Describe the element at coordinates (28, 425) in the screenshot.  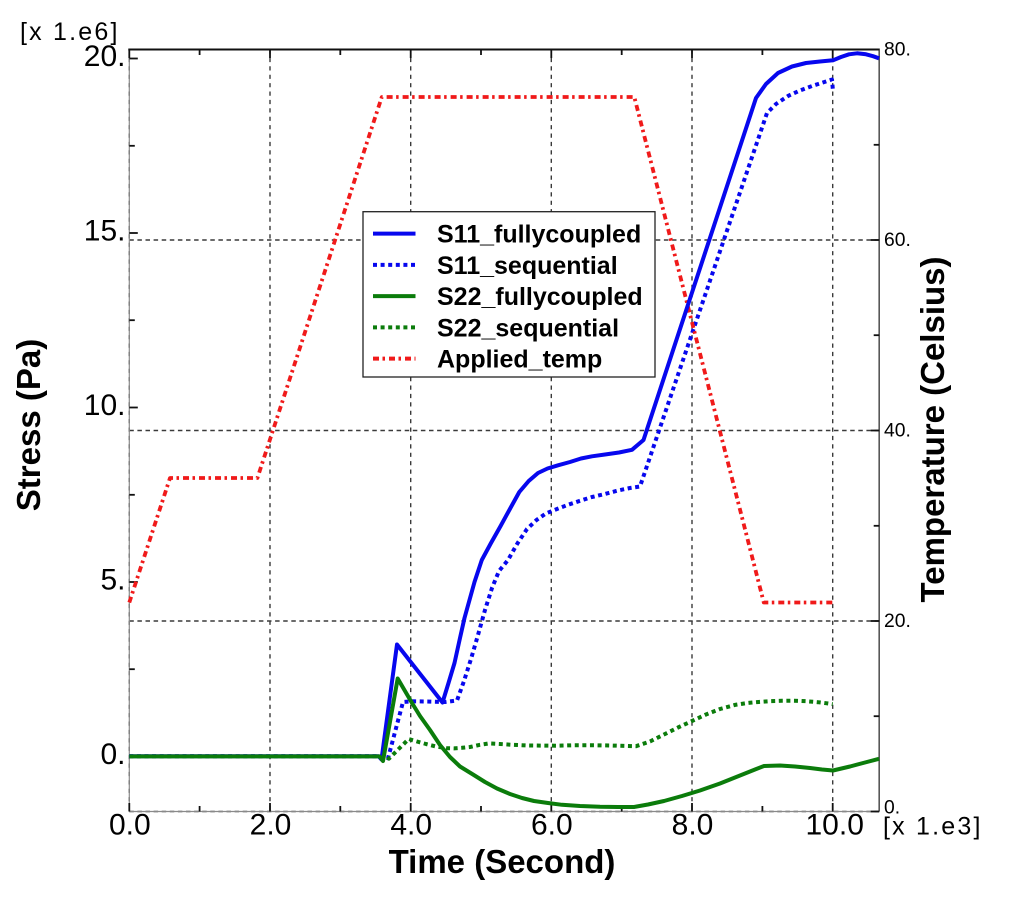
I see `svg-text: Stress (Pa)` at that location.